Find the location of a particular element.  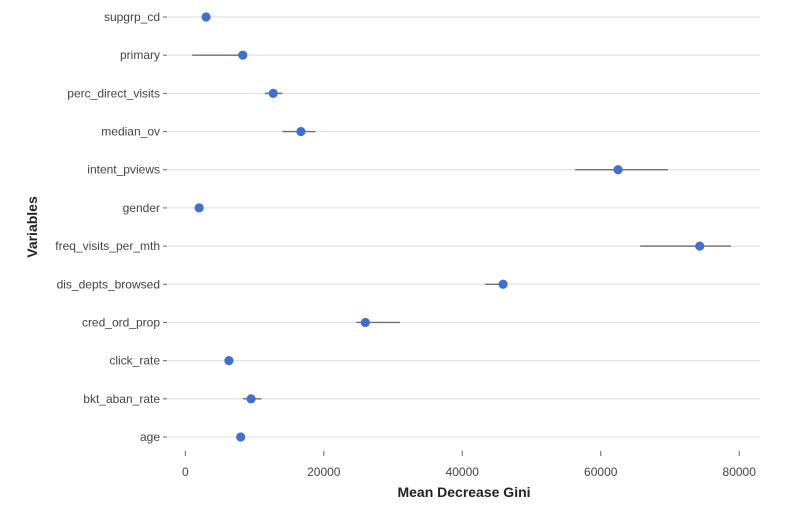

x-tick-label: 20000 is located at coordinates (324, 472).